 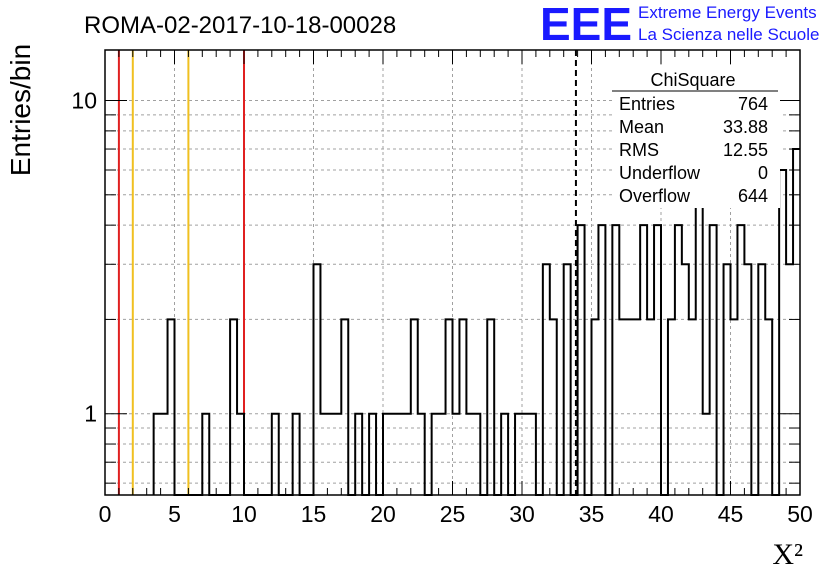 I want to click on stats-value: 644, so click(x=753, y=196).